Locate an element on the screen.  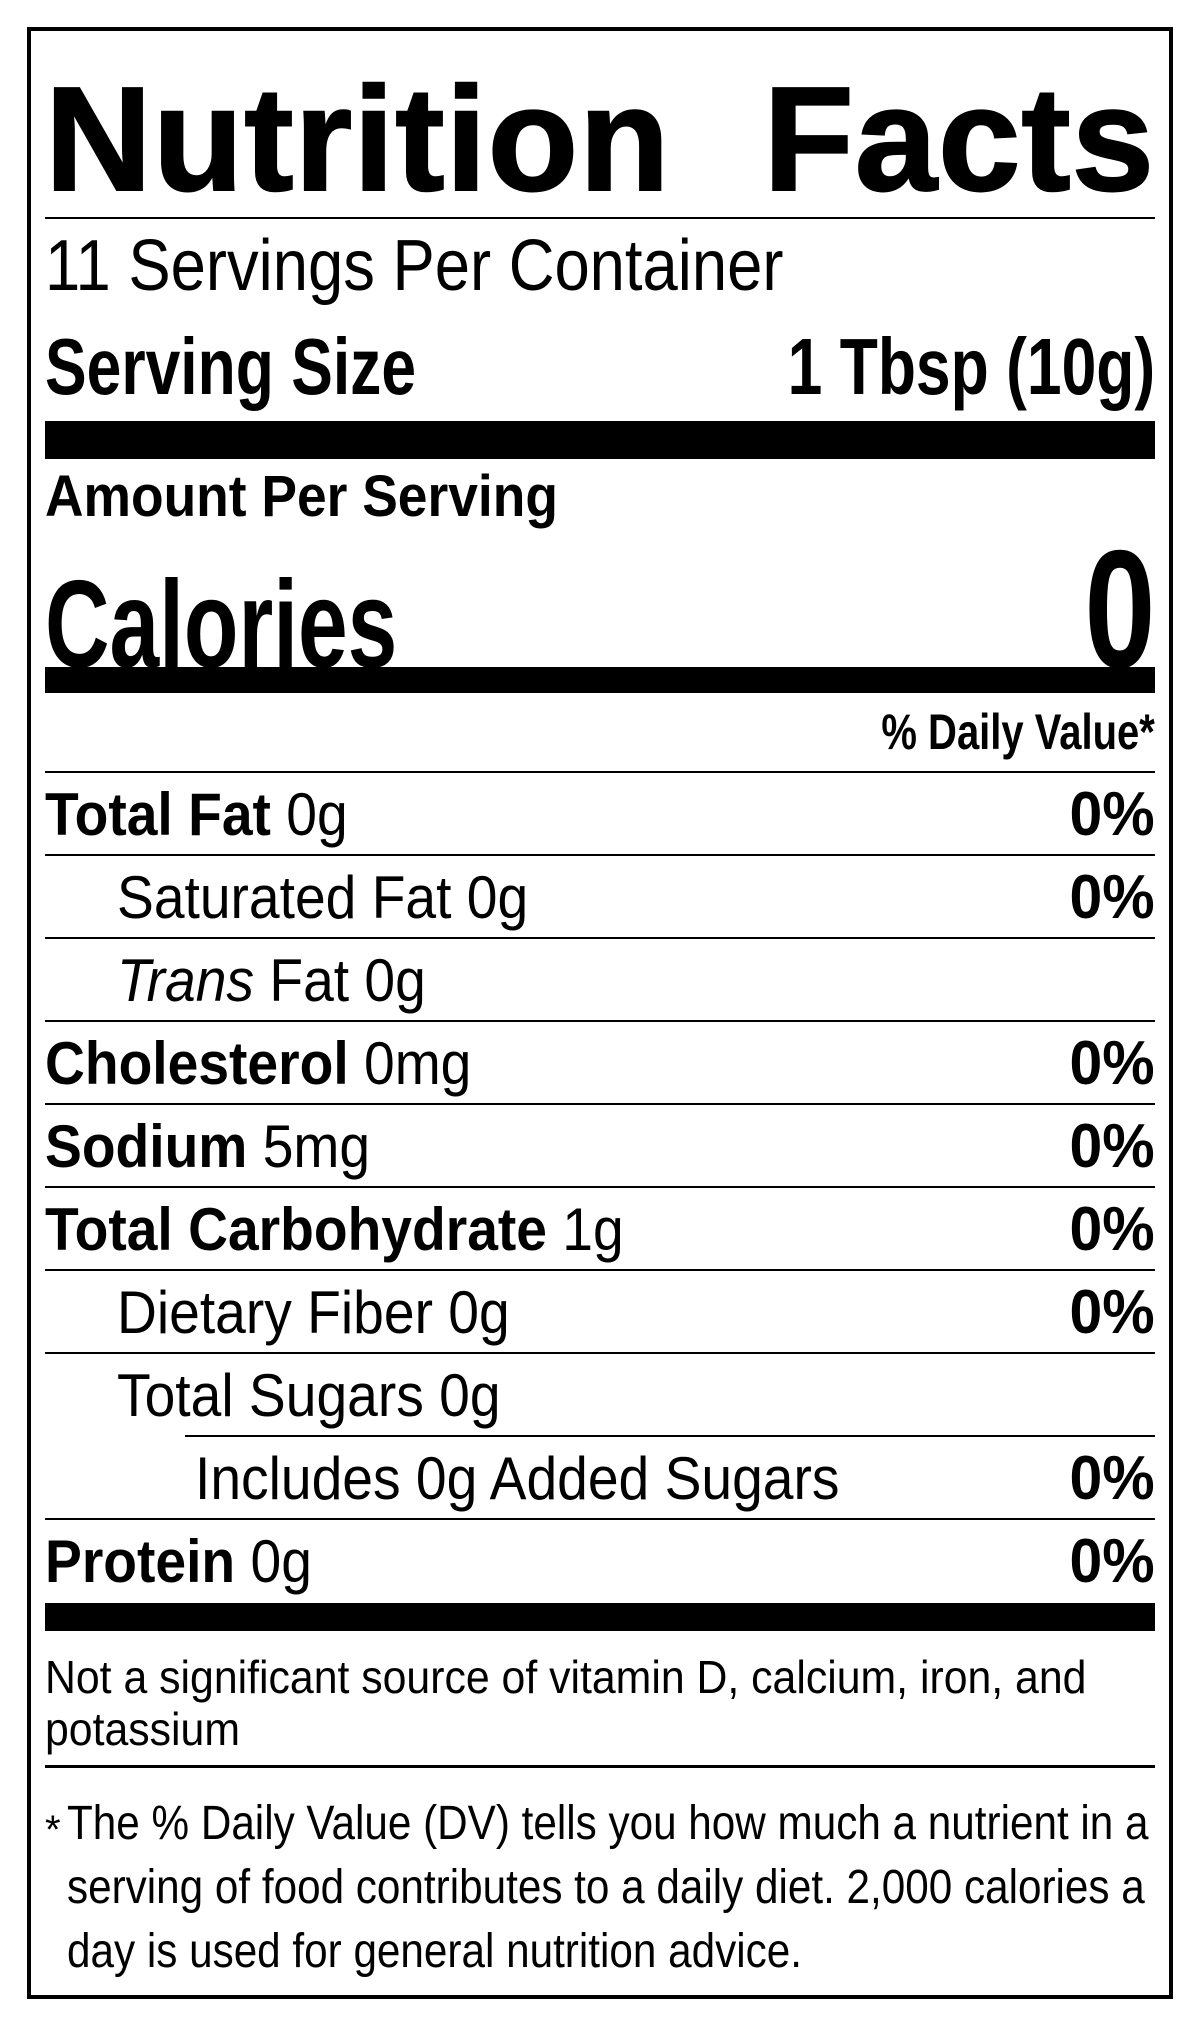
nutrient-name-part: Includes 0g Added Sugars is located at coordinates (517, 1478).